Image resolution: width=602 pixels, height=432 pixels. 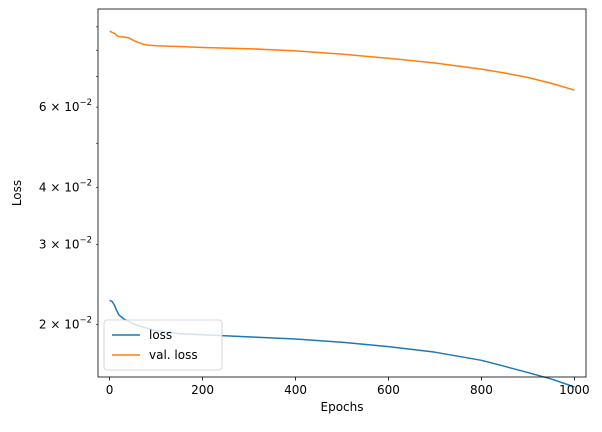 I want to click on series-line-val-loss, so click(x=342, y=60).